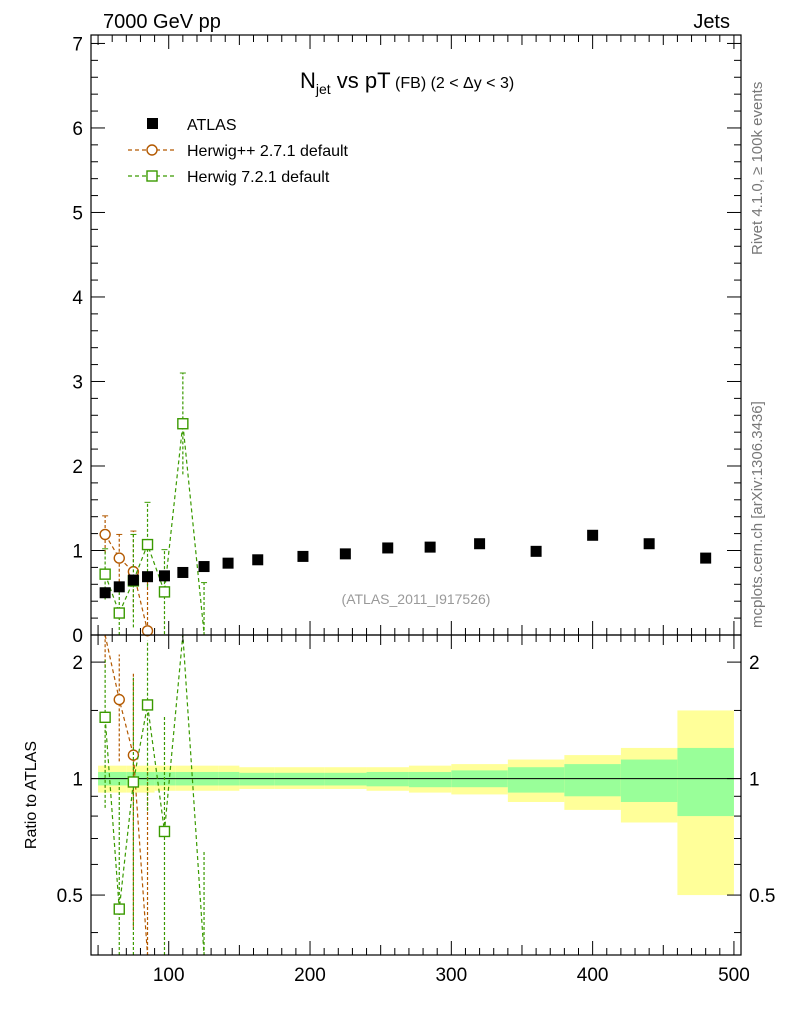 This screenshot has width=786, height=1024. What do you see at coordinates (268, 151) in the screenshot?
I see `legend-herwigpp-label: Herwig++ 2.7.1 default` at bounding box center [268, 151].